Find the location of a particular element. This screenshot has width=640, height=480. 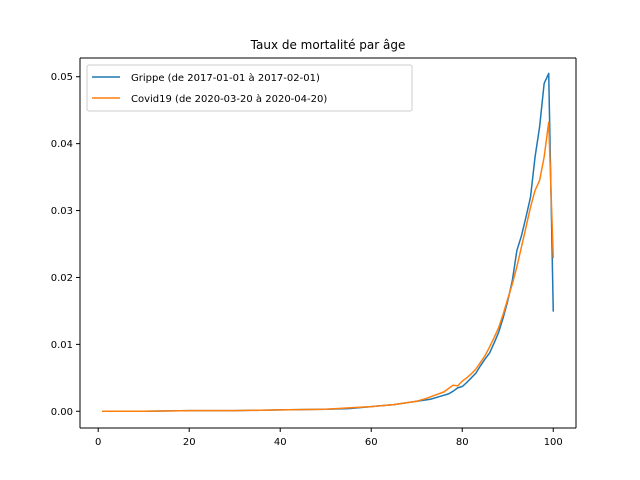

y-tick-label: 0.01 is located at coordinates (62, 345).